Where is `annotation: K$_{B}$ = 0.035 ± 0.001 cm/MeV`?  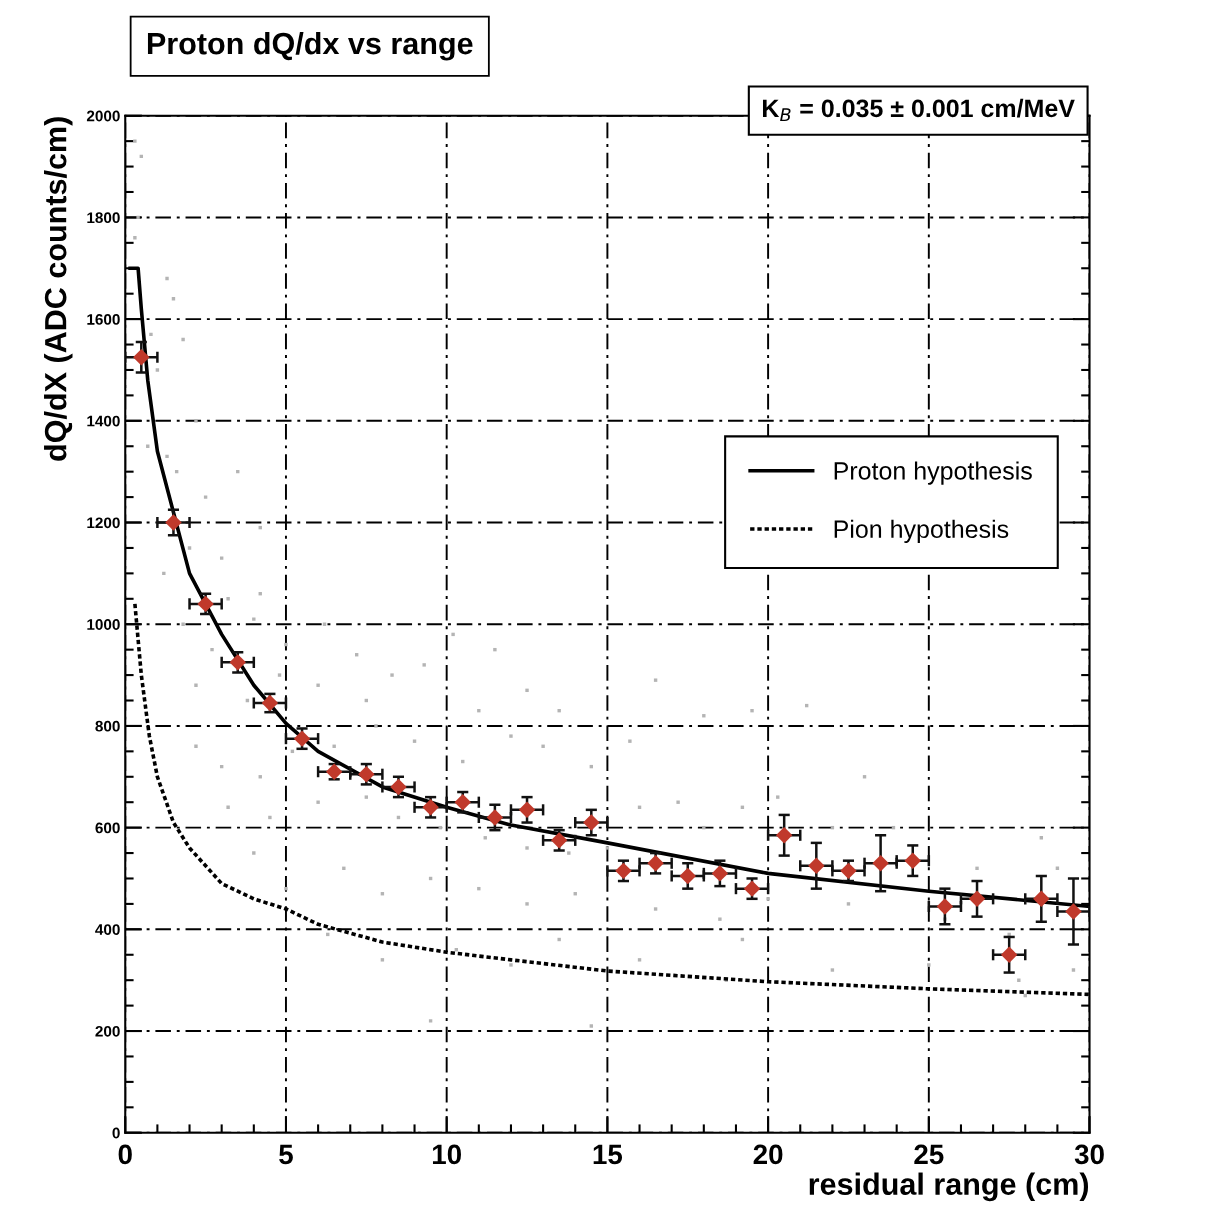
annotation: K$_{B}$ = 0.035 ± 0.001 cm/MeV is located at coordinates (918, 110).